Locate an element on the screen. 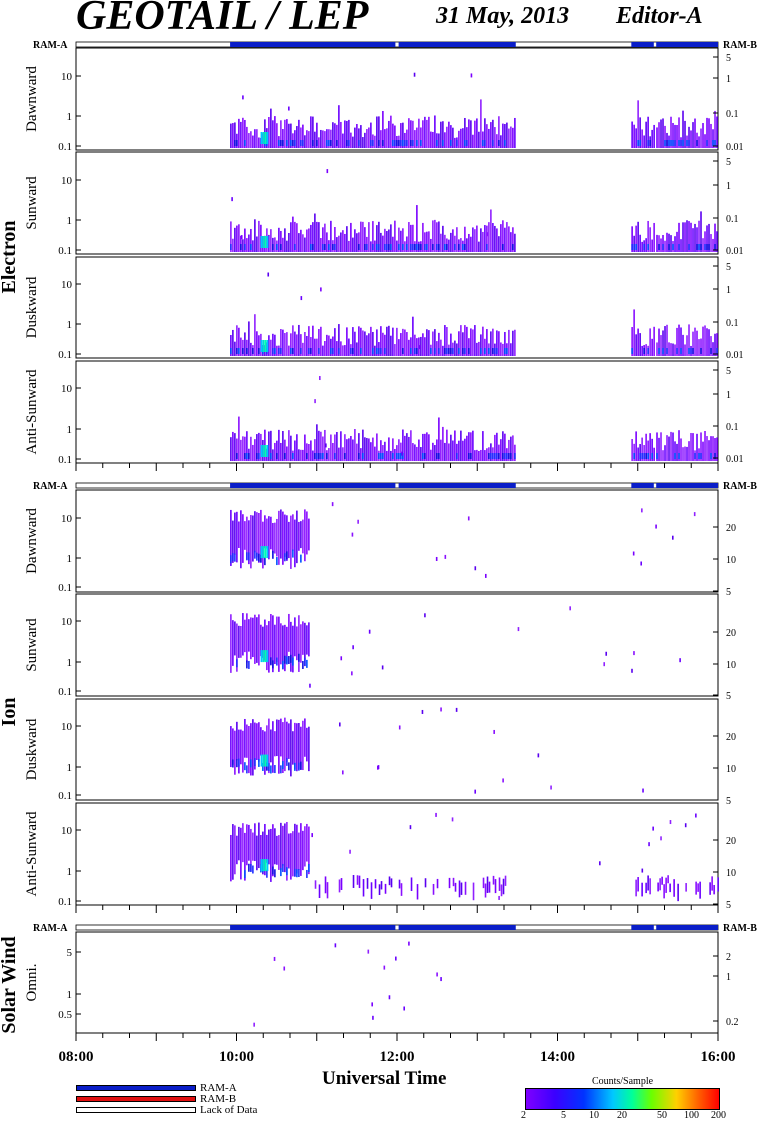  colorbar-tick-label: 200 is located at coordinates (718, 1115).